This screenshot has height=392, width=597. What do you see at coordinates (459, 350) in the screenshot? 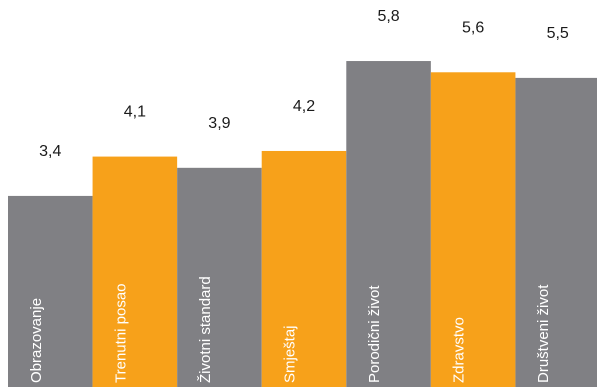
I see `category-label-5: Zdravstvo` at bounding box center [459, 350].